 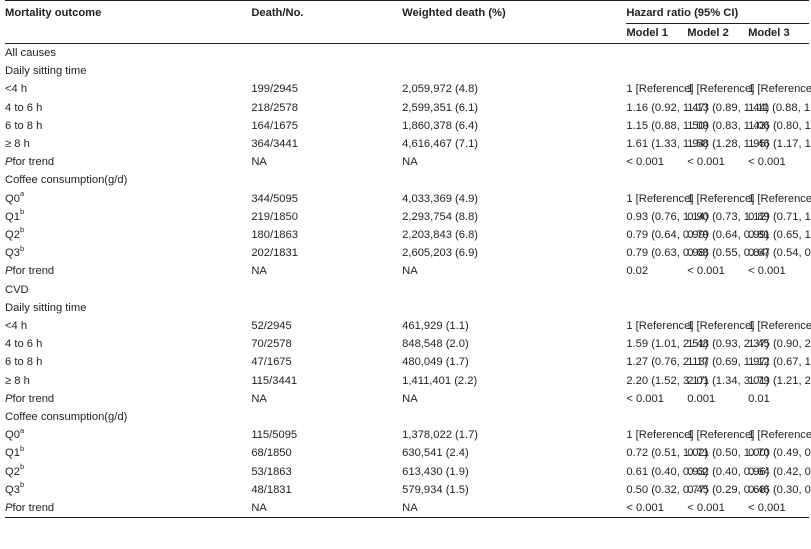 I want to click on deaths-cell: 199/2945, so click(x=274, y=89).